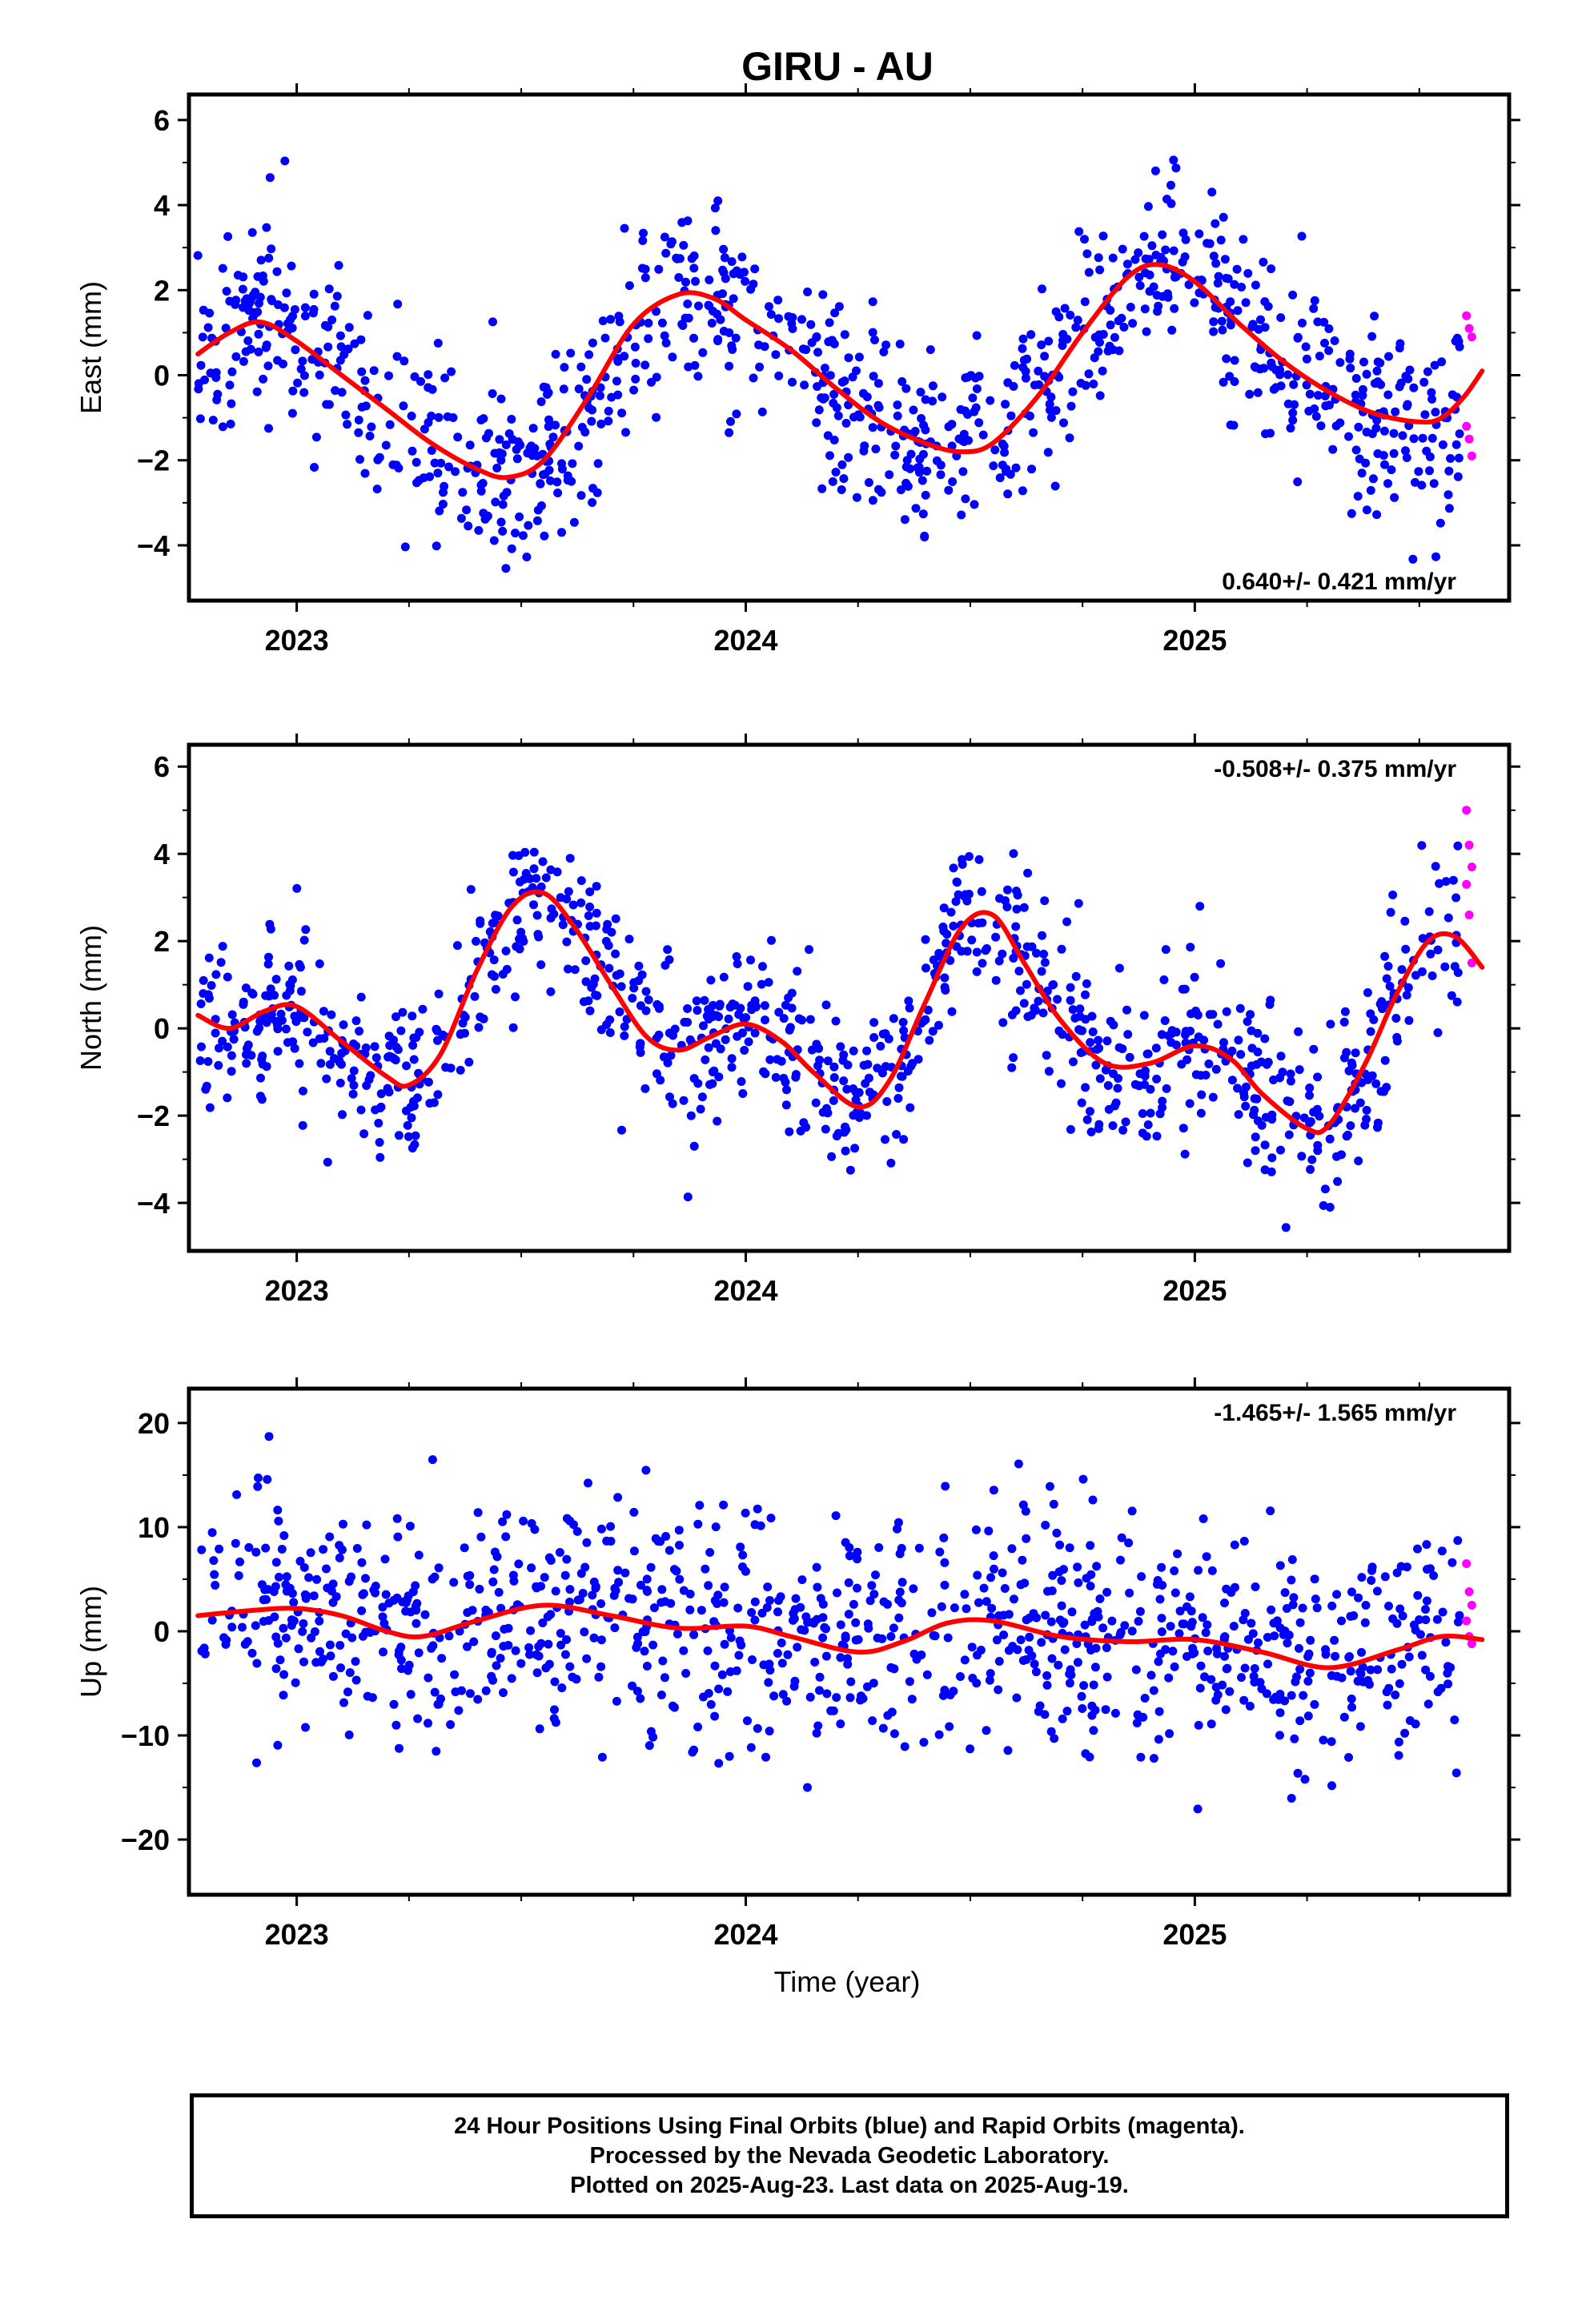 The image size is (1582, 2324). I want to click on up-y-tick-label: −20, so click(145, 1839).